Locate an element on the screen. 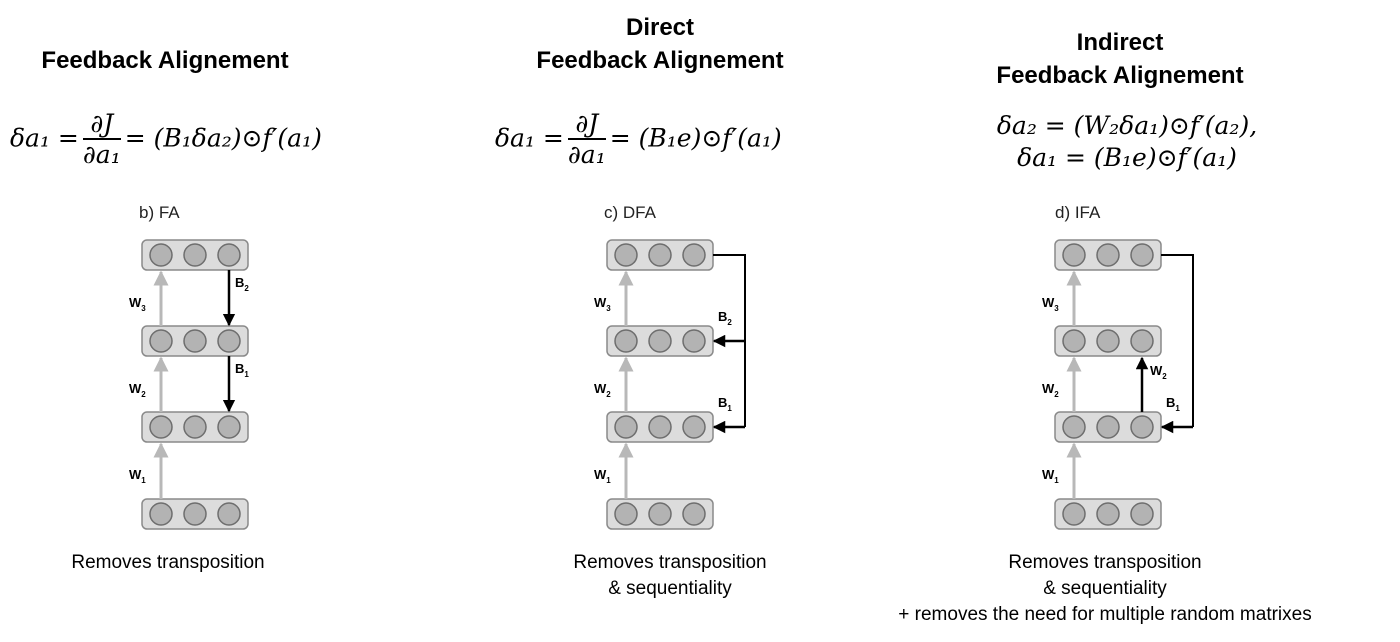  title-line: Direct is located at coordinates (660, 27).